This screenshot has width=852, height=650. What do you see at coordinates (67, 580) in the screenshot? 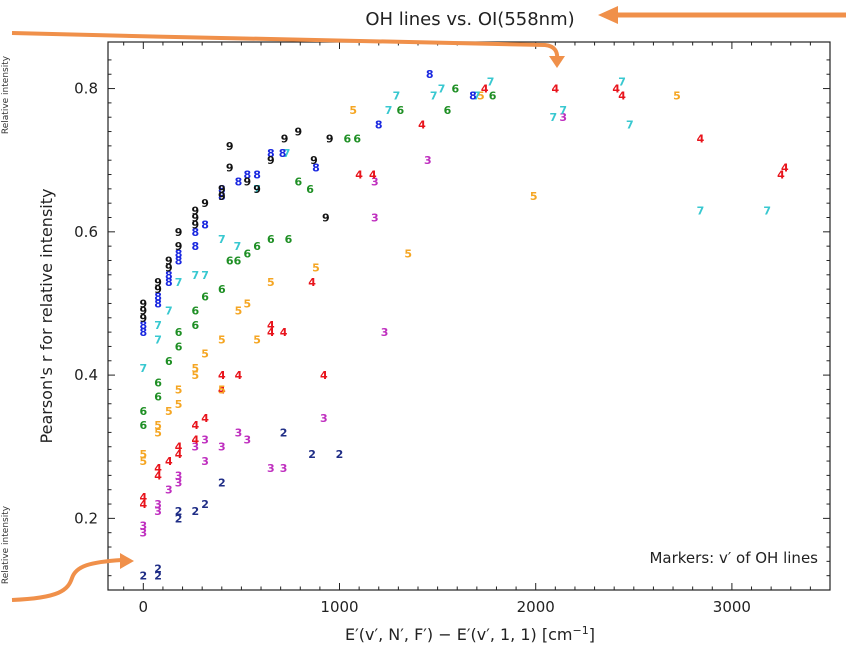
I see `bottom-curve-arrow` at bounding box center [67, 580].